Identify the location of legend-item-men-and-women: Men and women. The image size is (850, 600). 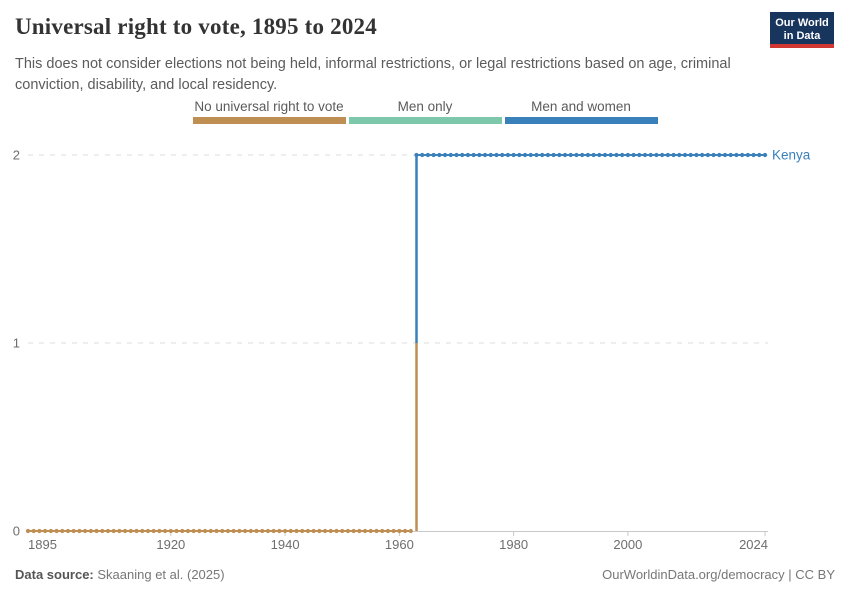
(581, 111).